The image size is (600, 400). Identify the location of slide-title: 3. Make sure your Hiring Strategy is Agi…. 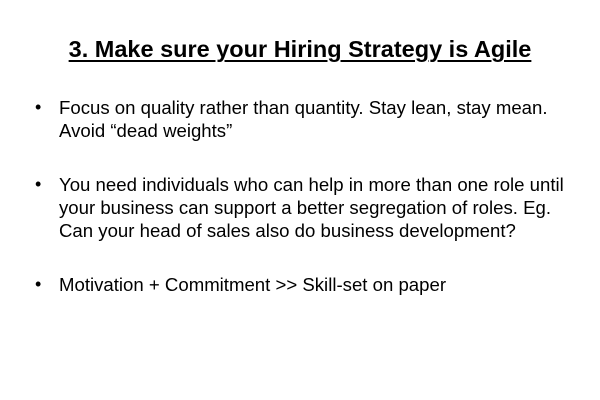
(300, 49).